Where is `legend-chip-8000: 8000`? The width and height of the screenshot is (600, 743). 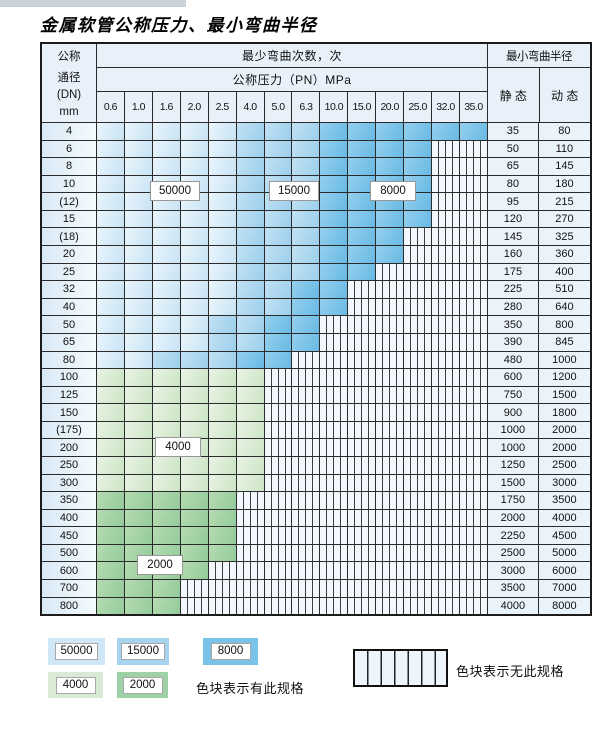
legend-chip-8000: 8000 is located at coordinates (230, 651).